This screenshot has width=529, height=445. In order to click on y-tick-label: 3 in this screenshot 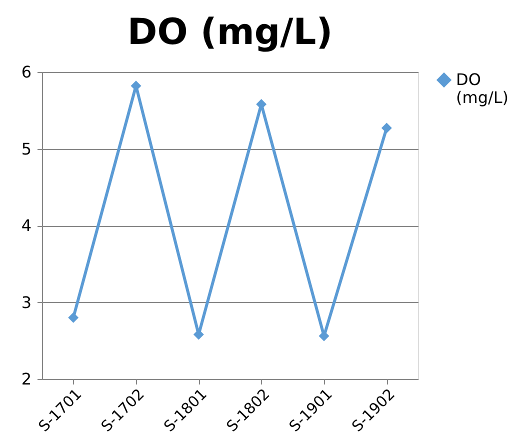, I will do `click(26, 302)`.